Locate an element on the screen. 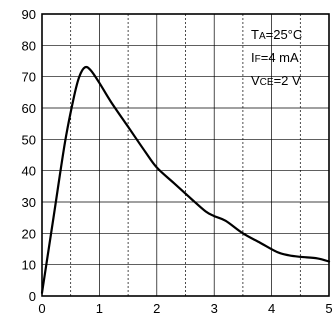  annotation-line: IF=4 mA is located at coordinates (275, 57).